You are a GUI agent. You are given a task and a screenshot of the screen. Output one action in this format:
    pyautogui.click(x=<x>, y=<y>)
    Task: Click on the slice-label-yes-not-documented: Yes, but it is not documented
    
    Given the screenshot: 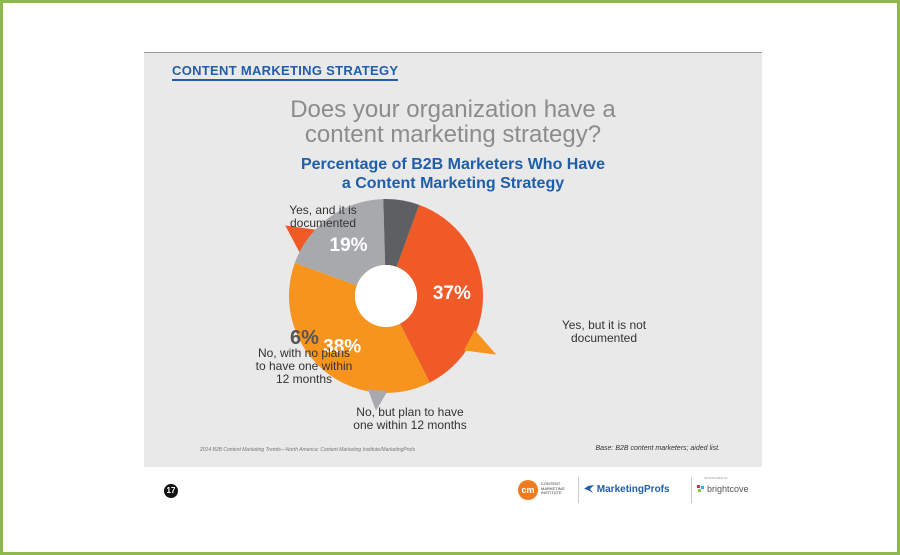 What is the action you would take?
    pyautogui.click(x=604, y=331)
    